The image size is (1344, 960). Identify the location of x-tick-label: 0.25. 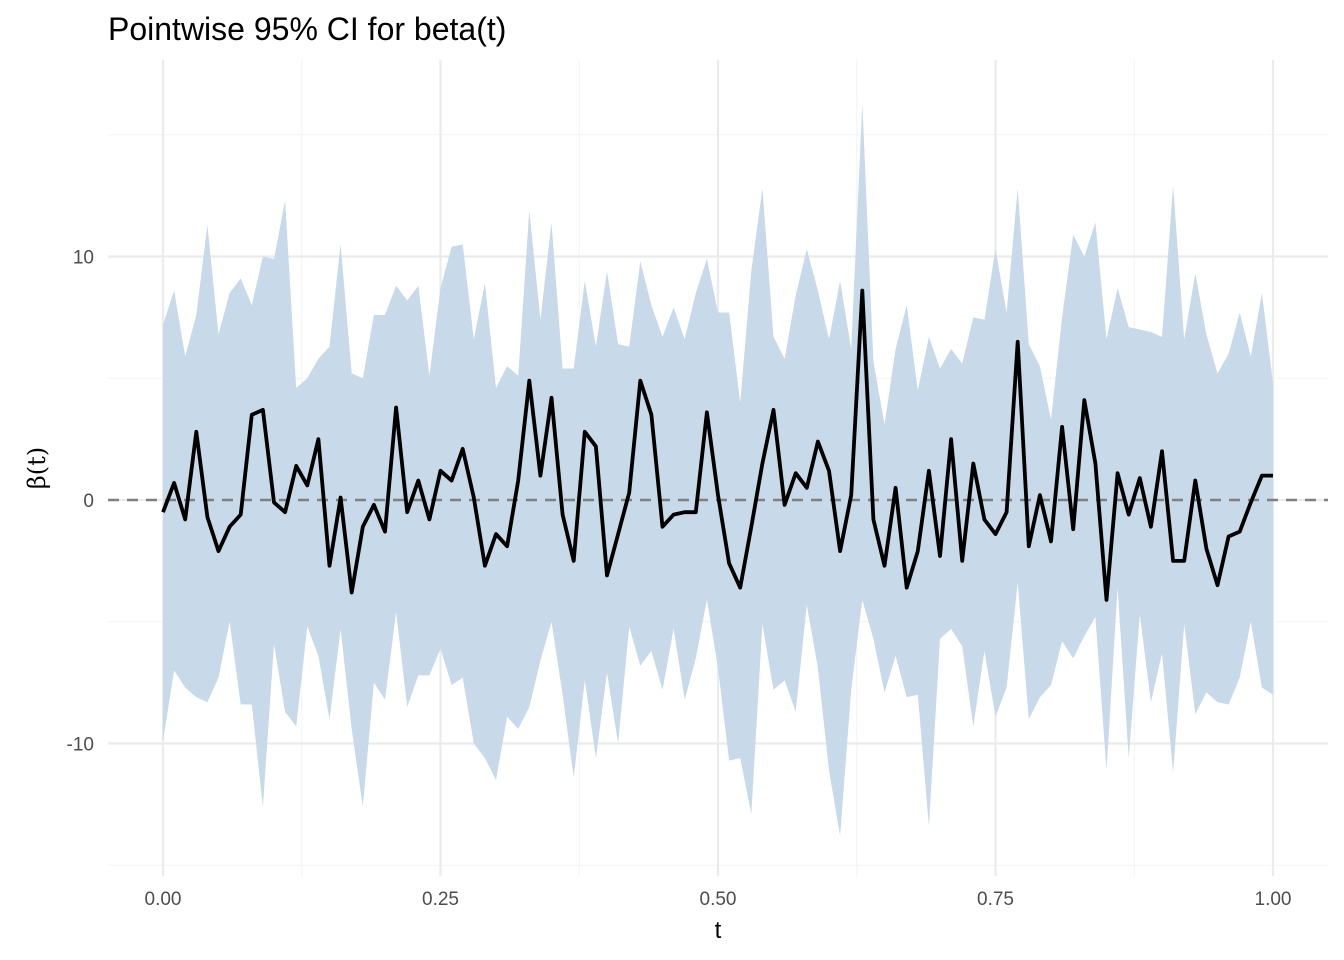
(440, 899).